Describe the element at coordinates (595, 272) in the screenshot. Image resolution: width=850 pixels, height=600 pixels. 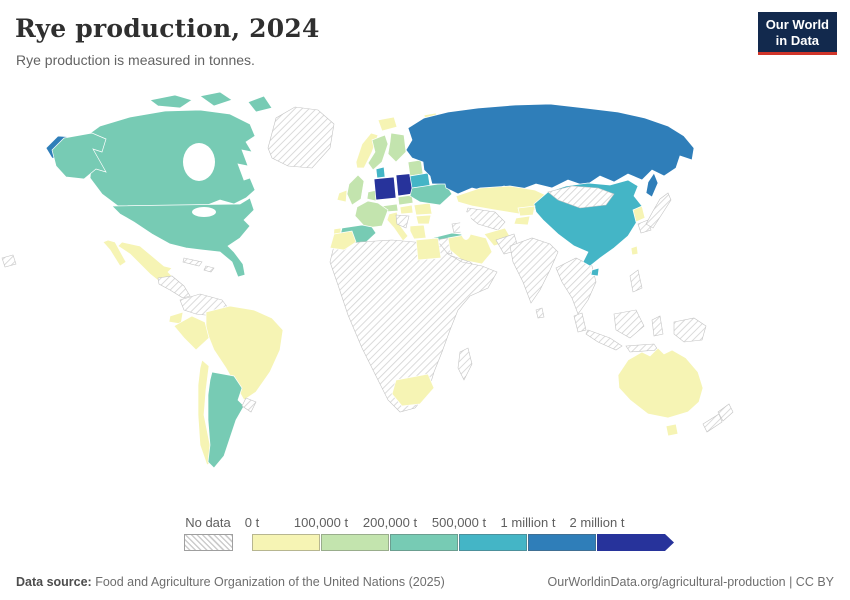
I see `country-china-hainan` at that location.